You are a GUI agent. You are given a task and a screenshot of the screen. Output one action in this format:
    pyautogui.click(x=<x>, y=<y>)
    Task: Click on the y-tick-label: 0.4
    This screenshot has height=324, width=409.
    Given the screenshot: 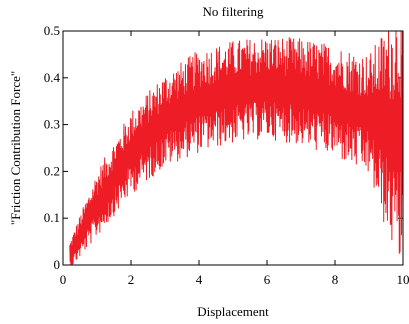 What is the action you would take?
    pyautogui.click(x=52, y=77)
    